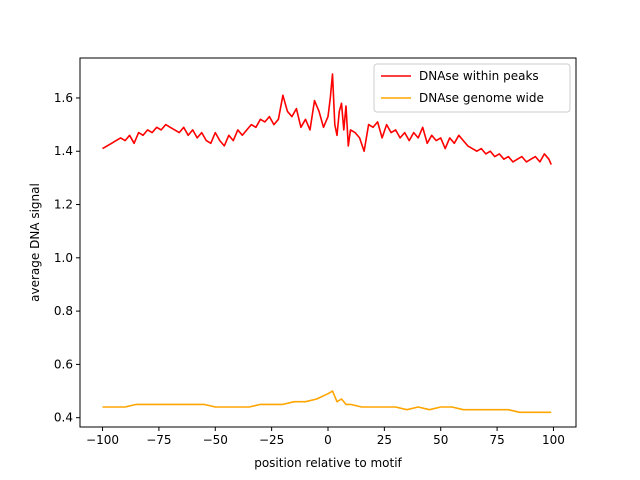 Image resolution: width=640 pixels, height=480 pixels. Describe the element at coordinates (63, 98) in the screenshot. I see `y-tick-label: 1.6` at that location.